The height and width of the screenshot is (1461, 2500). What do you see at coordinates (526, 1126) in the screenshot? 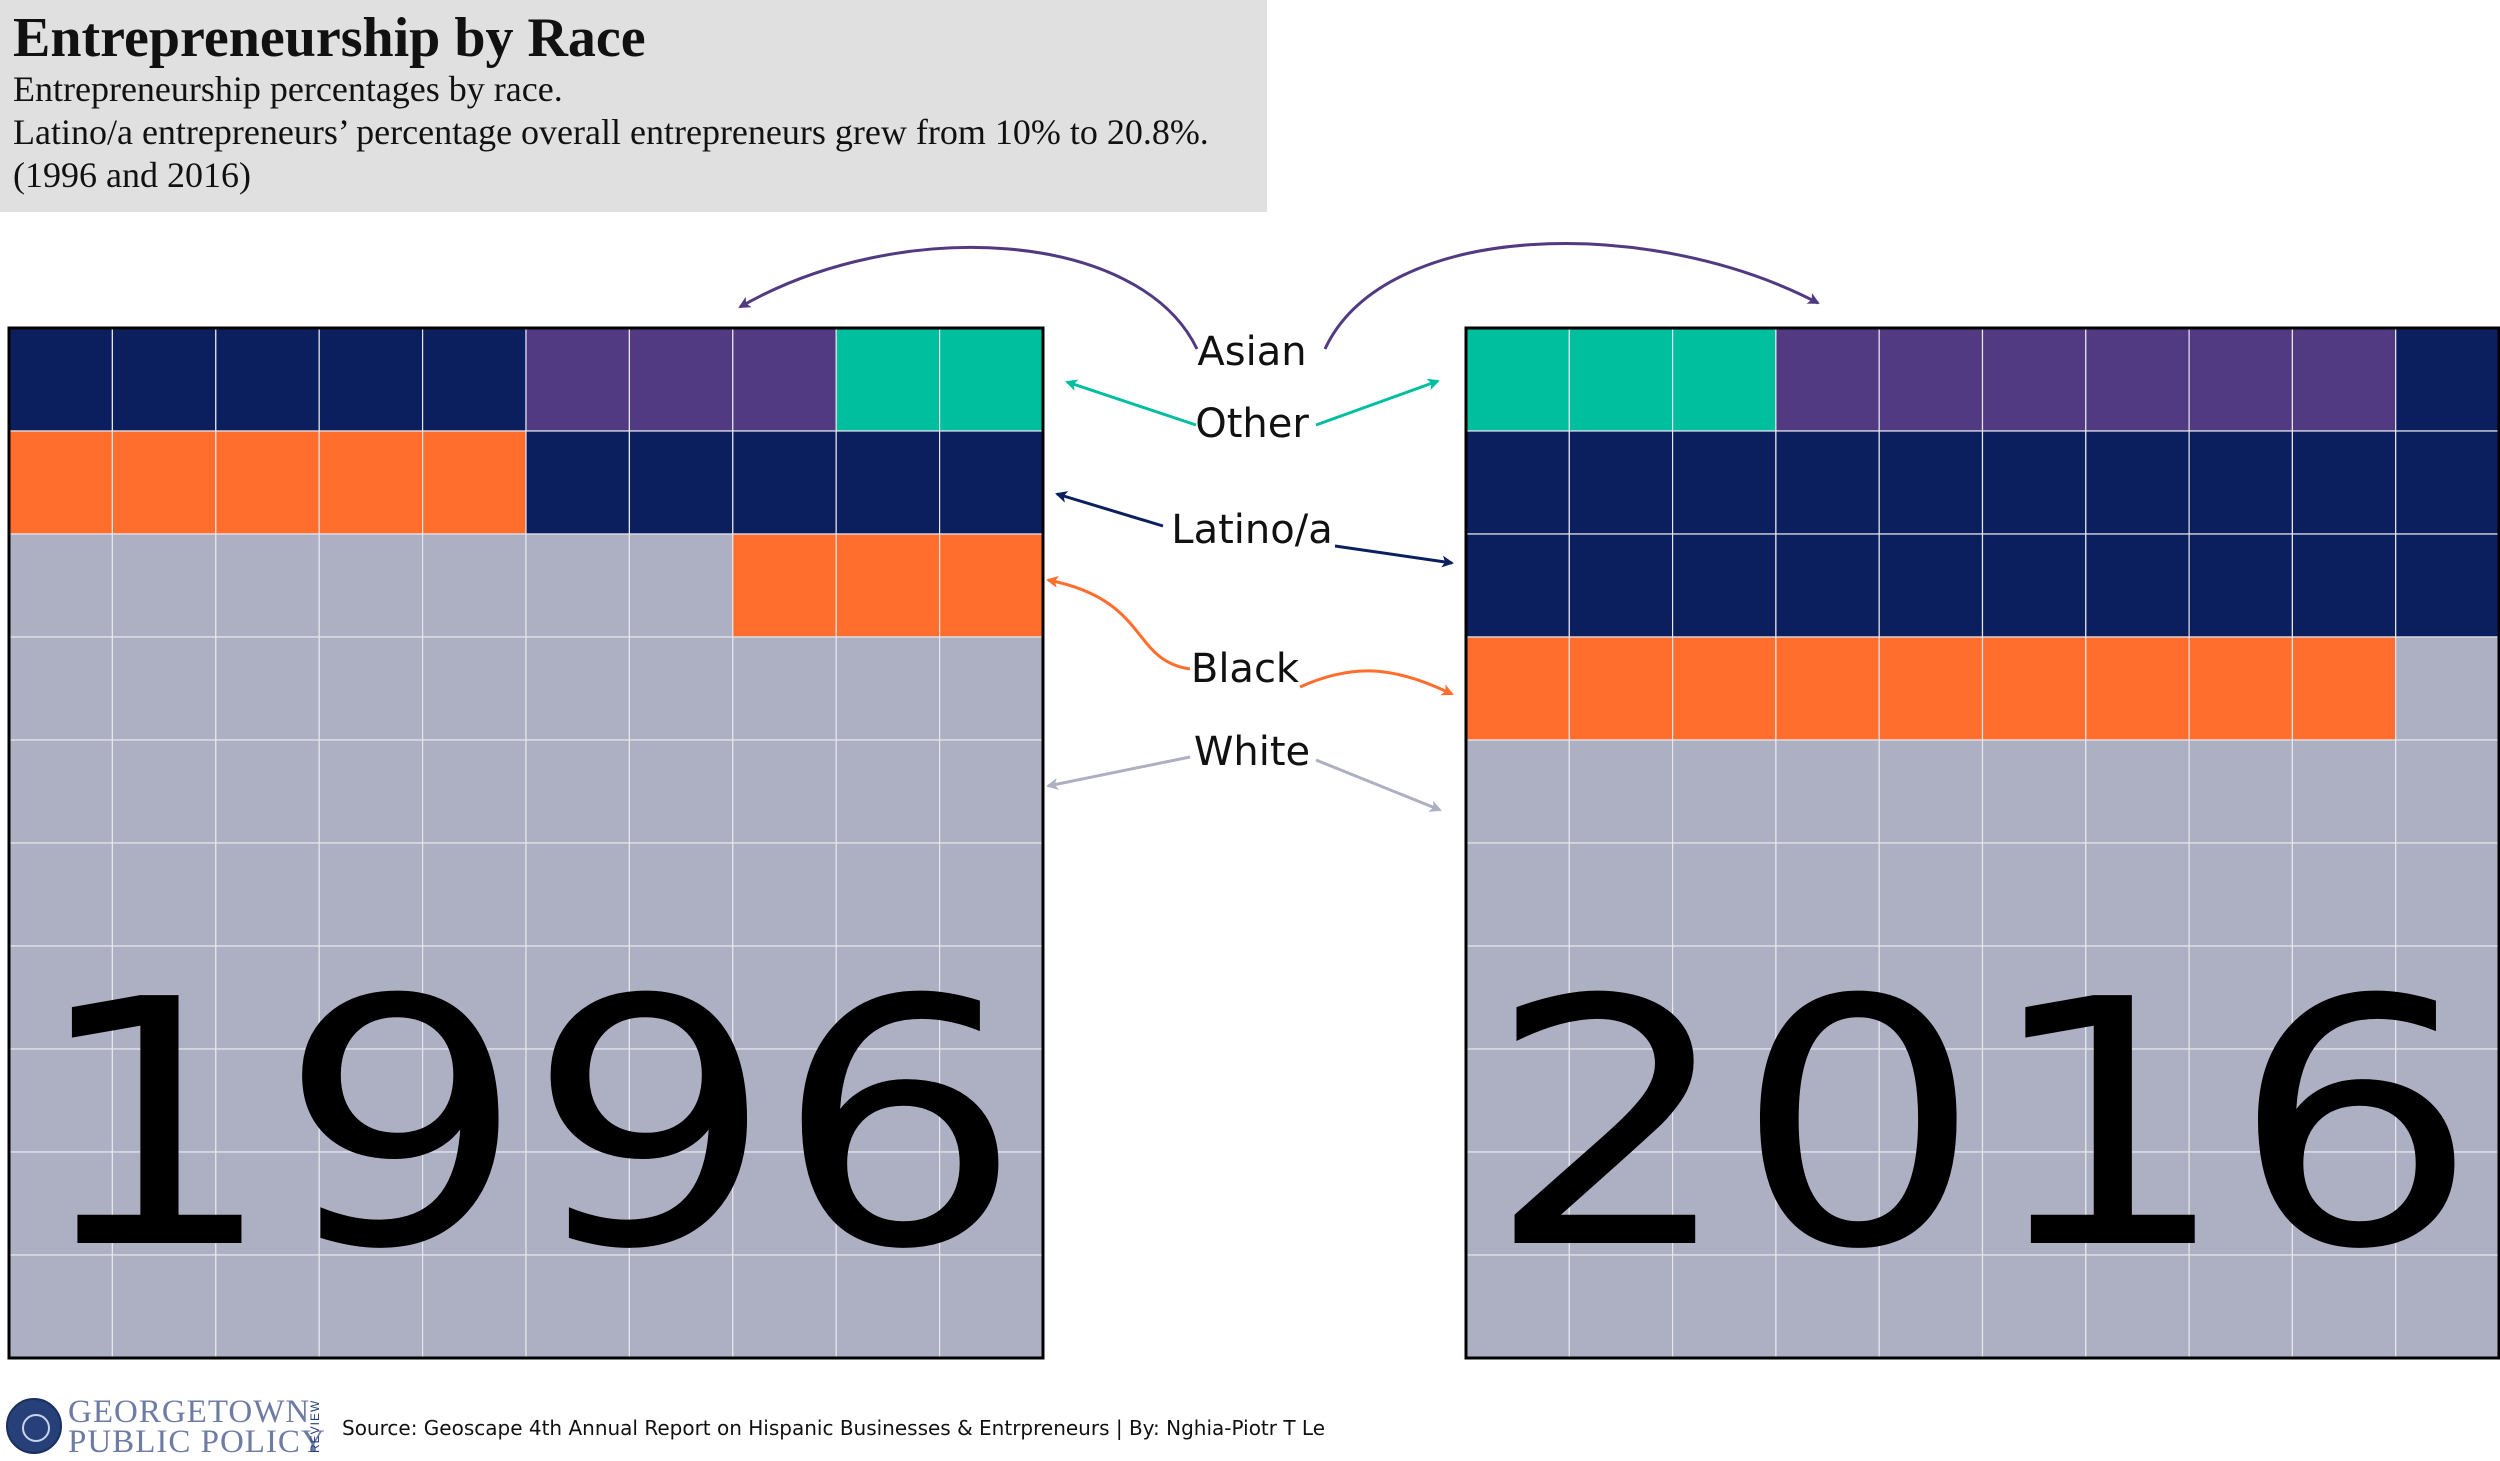
I see `panel-year-label: 1996` at bounding box center [526, 1126].